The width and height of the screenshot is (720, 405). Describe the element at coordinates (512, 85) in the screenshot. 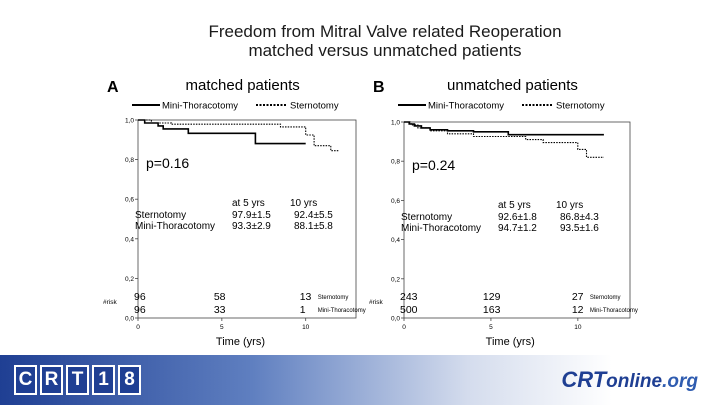

I see `panel-title: unmatched patients` at that location.